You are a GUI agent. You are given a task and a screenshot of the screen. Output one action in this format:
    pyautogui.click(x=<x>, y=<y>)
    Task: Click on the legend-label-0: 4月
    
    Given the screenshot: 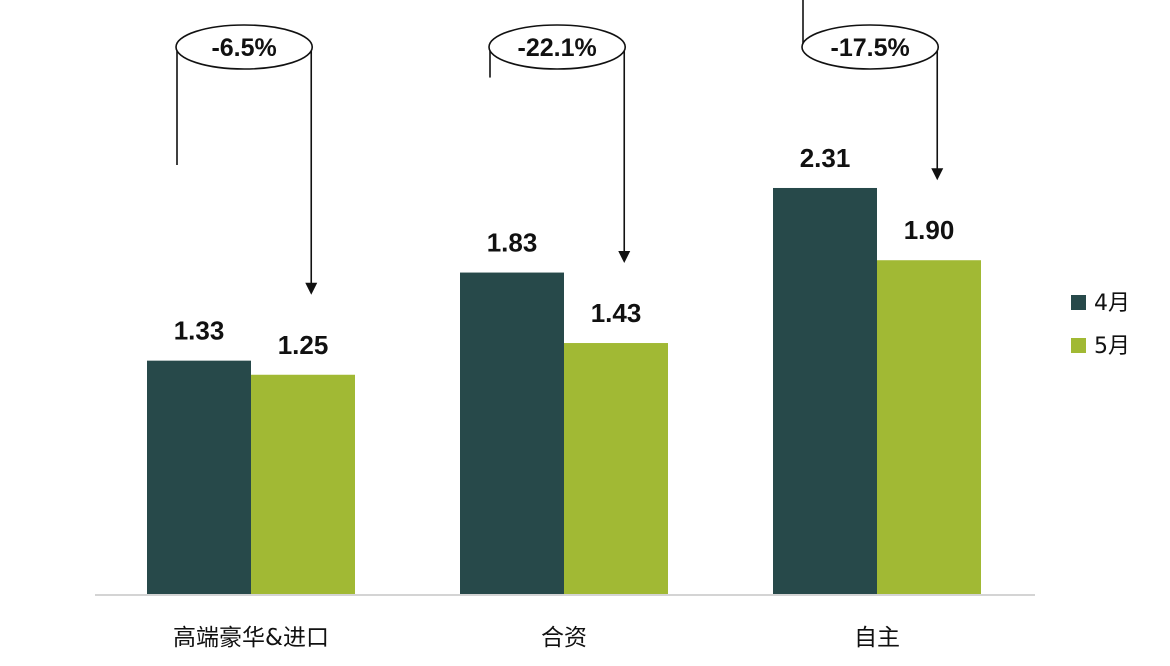 What is the action you would take?
    pyautogui.click(x=1112, y=303)
    